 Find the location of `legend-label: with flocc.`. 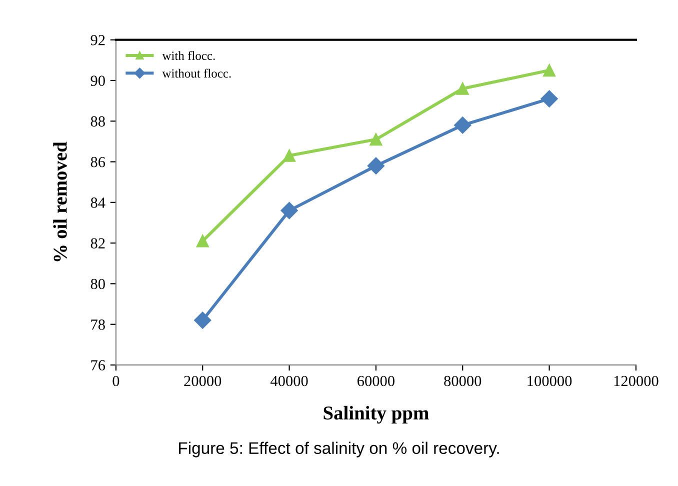

legend-label: with flocc. is located at coordinates (188, 55).